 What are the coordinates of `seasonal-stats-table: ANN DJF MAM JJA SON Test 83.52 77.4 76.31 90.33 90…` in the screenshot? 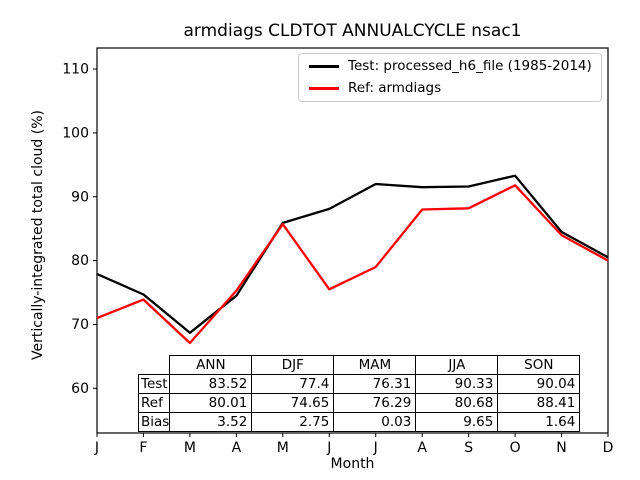 It's located at (359, 393).